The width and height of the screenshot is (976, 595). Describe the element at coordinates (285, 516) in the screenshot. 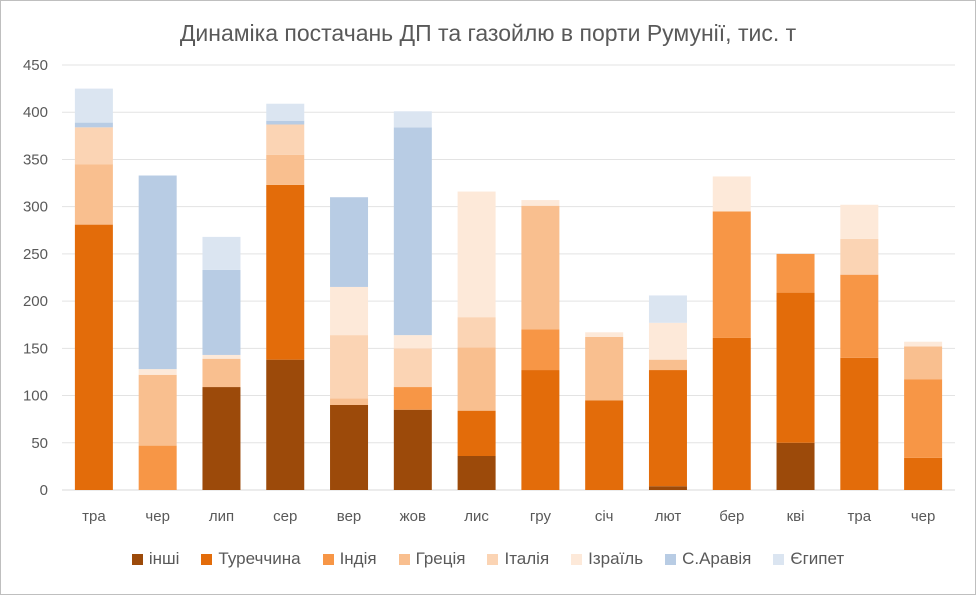

I see `x-tick-label: сер` at that location.